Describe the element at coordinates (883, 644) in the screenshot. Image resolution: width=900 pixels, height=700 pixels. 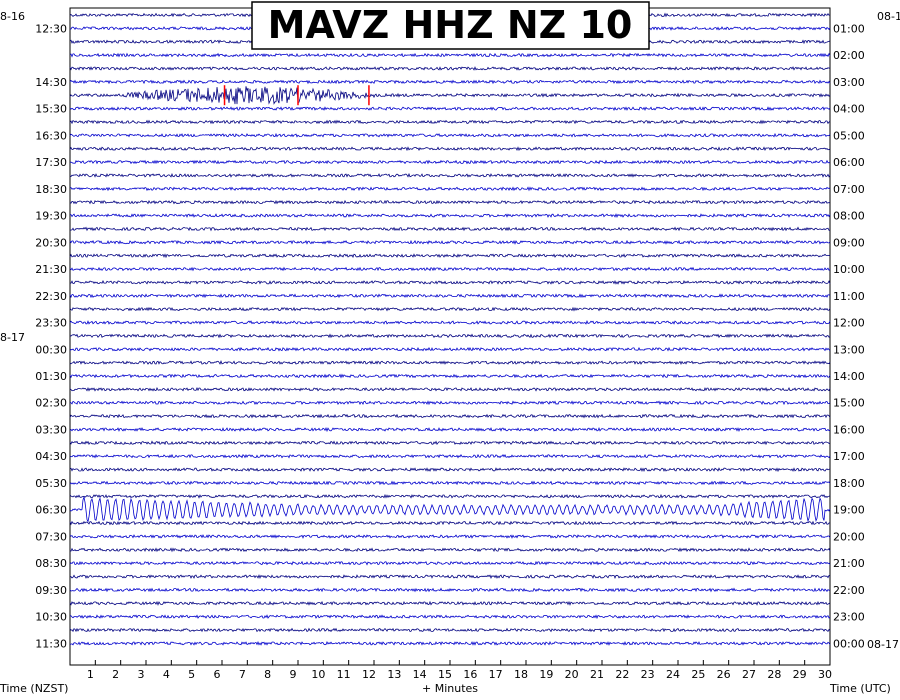
I see `right-date-label: 08-17` at that location.